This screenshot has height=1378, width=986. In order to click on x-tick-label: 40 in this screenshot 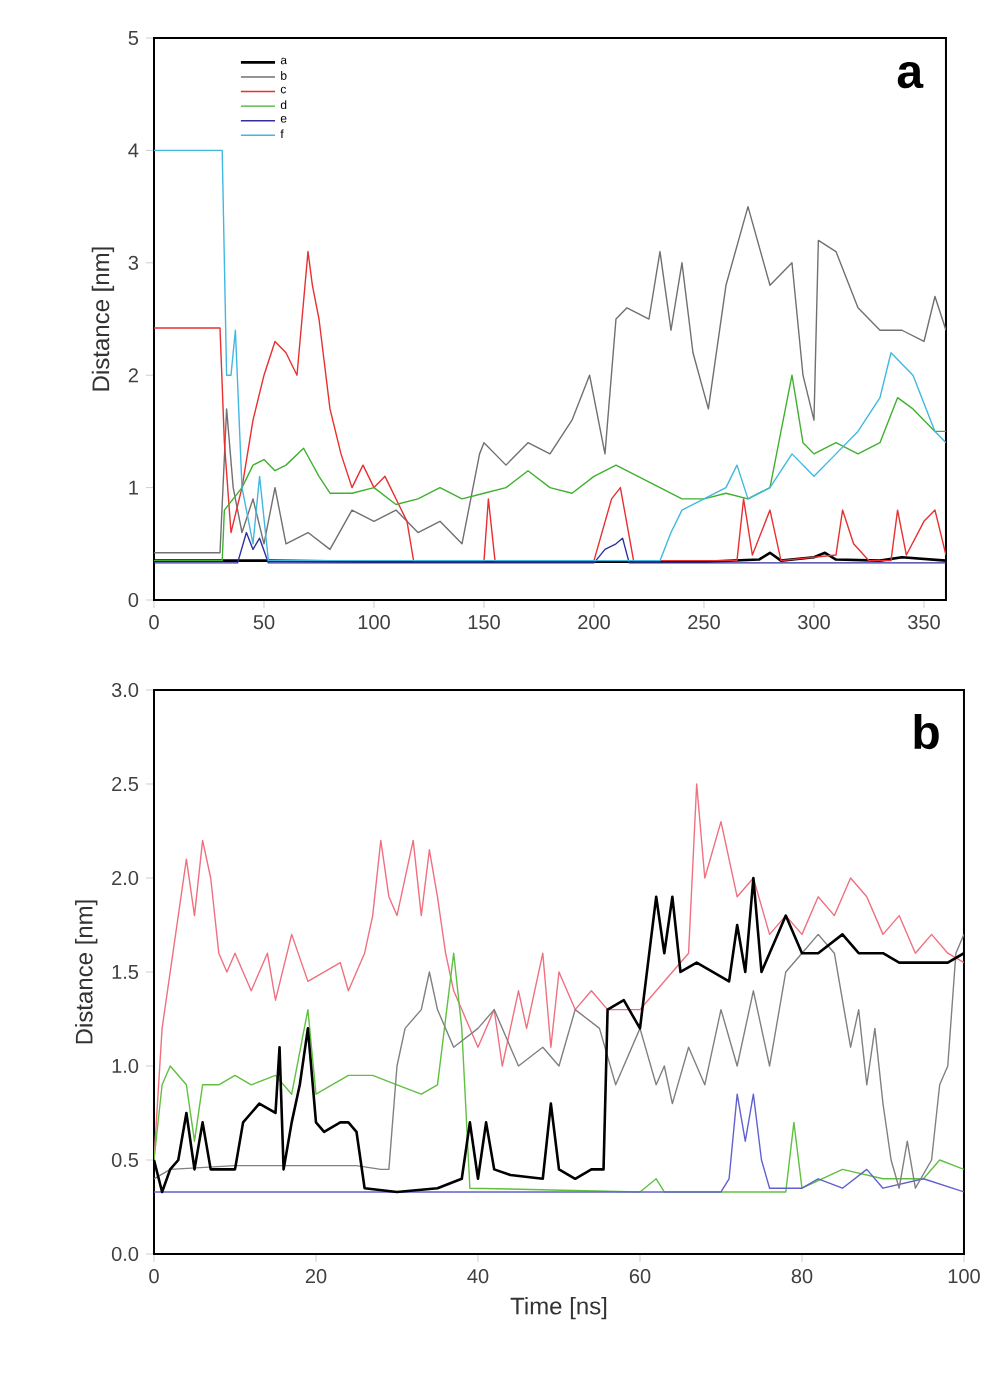, I will do `click(478, 1276)`.